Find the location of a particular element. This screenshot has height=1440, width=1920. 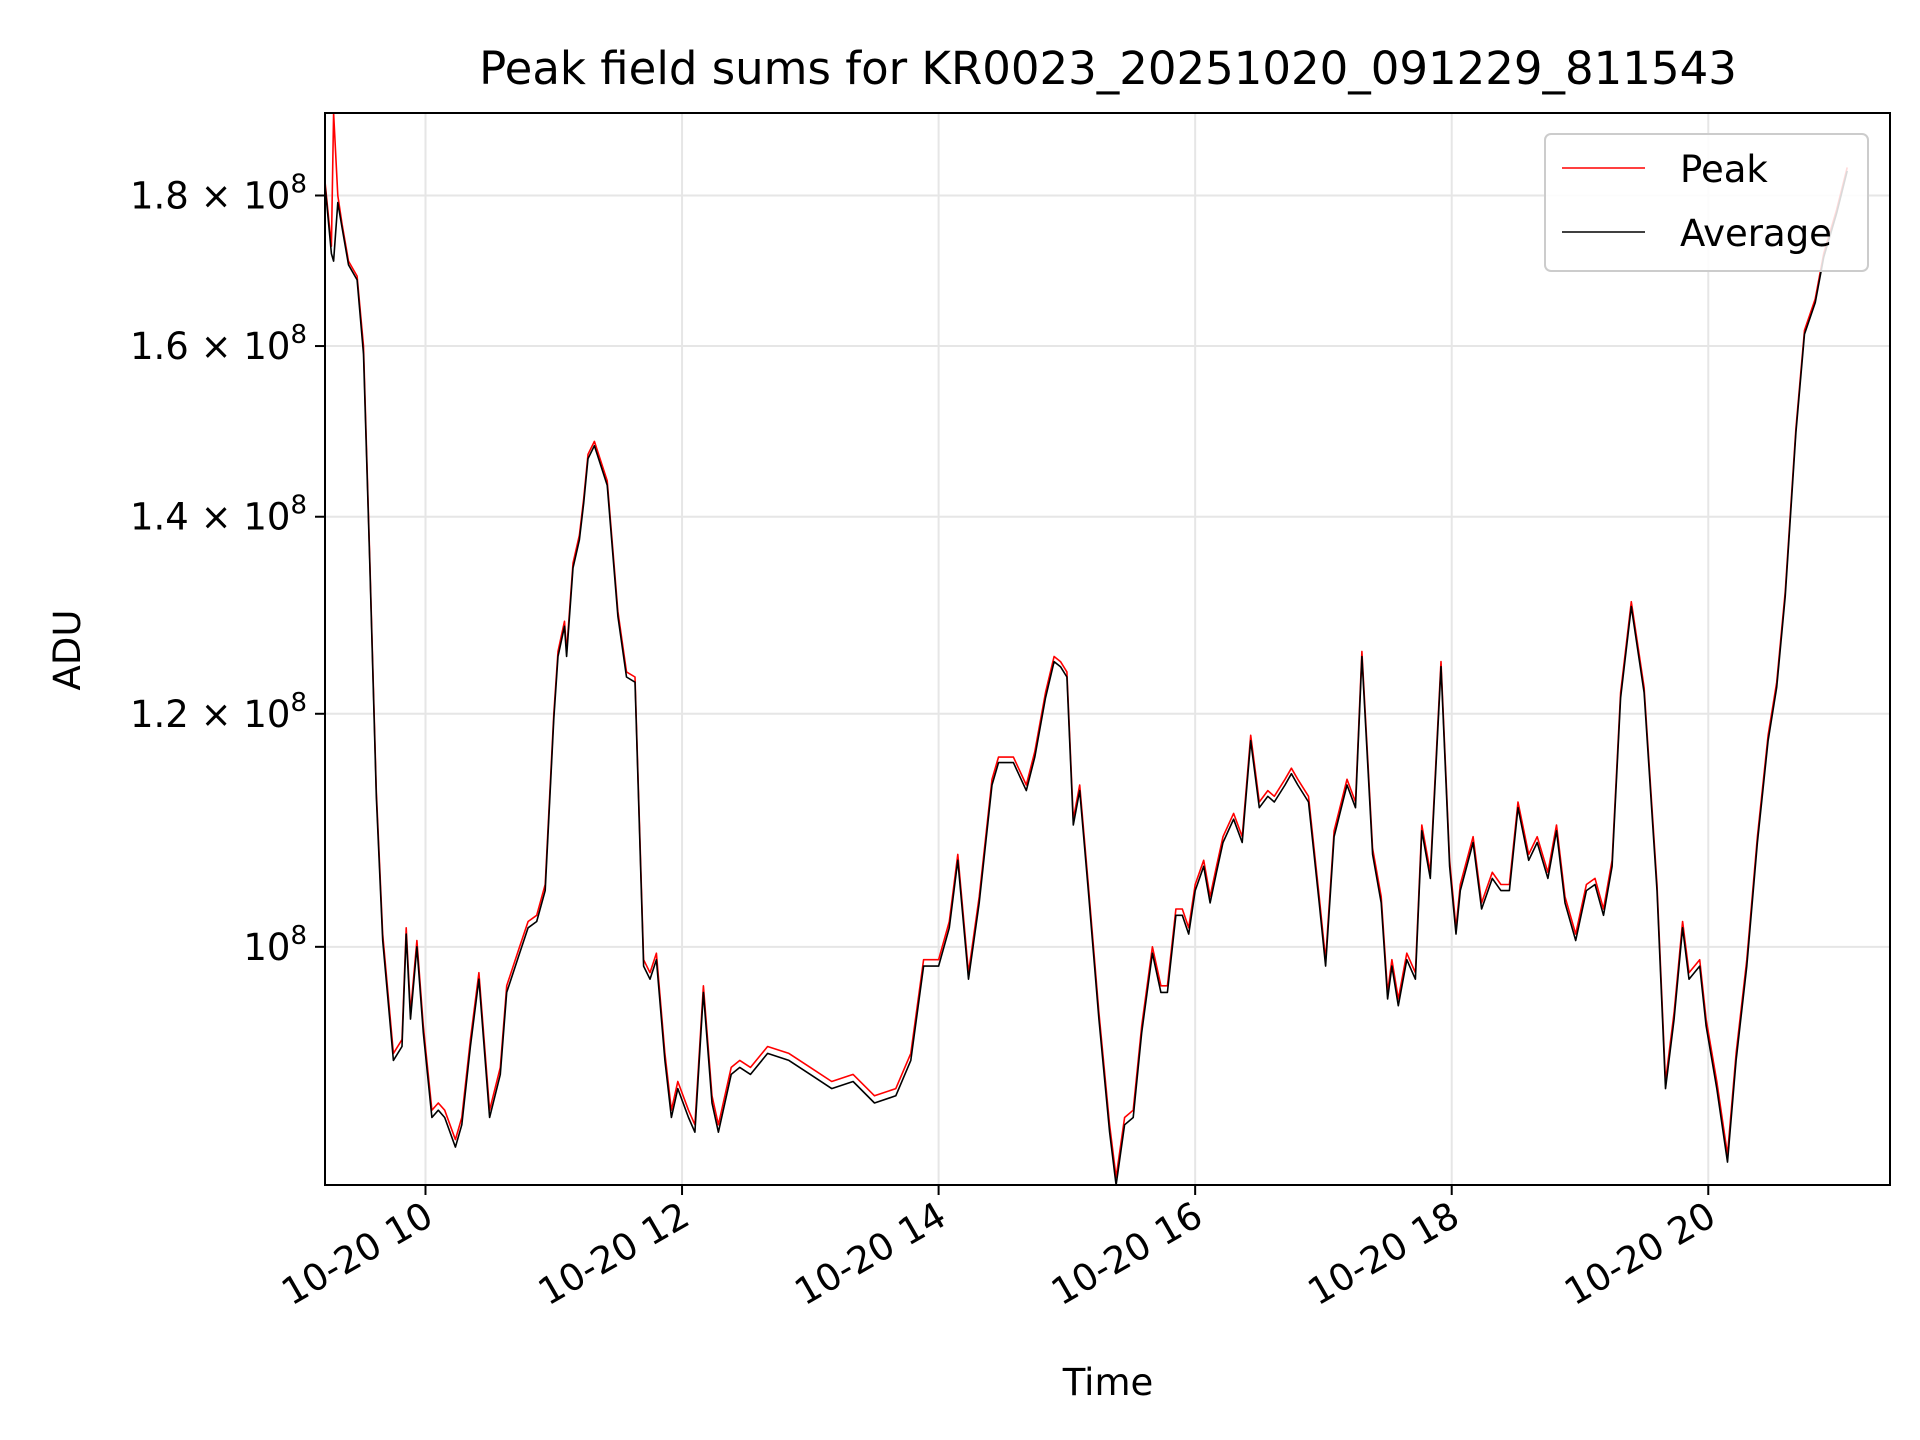

legend-label-average: Average is located at coordinates (1756, 233).